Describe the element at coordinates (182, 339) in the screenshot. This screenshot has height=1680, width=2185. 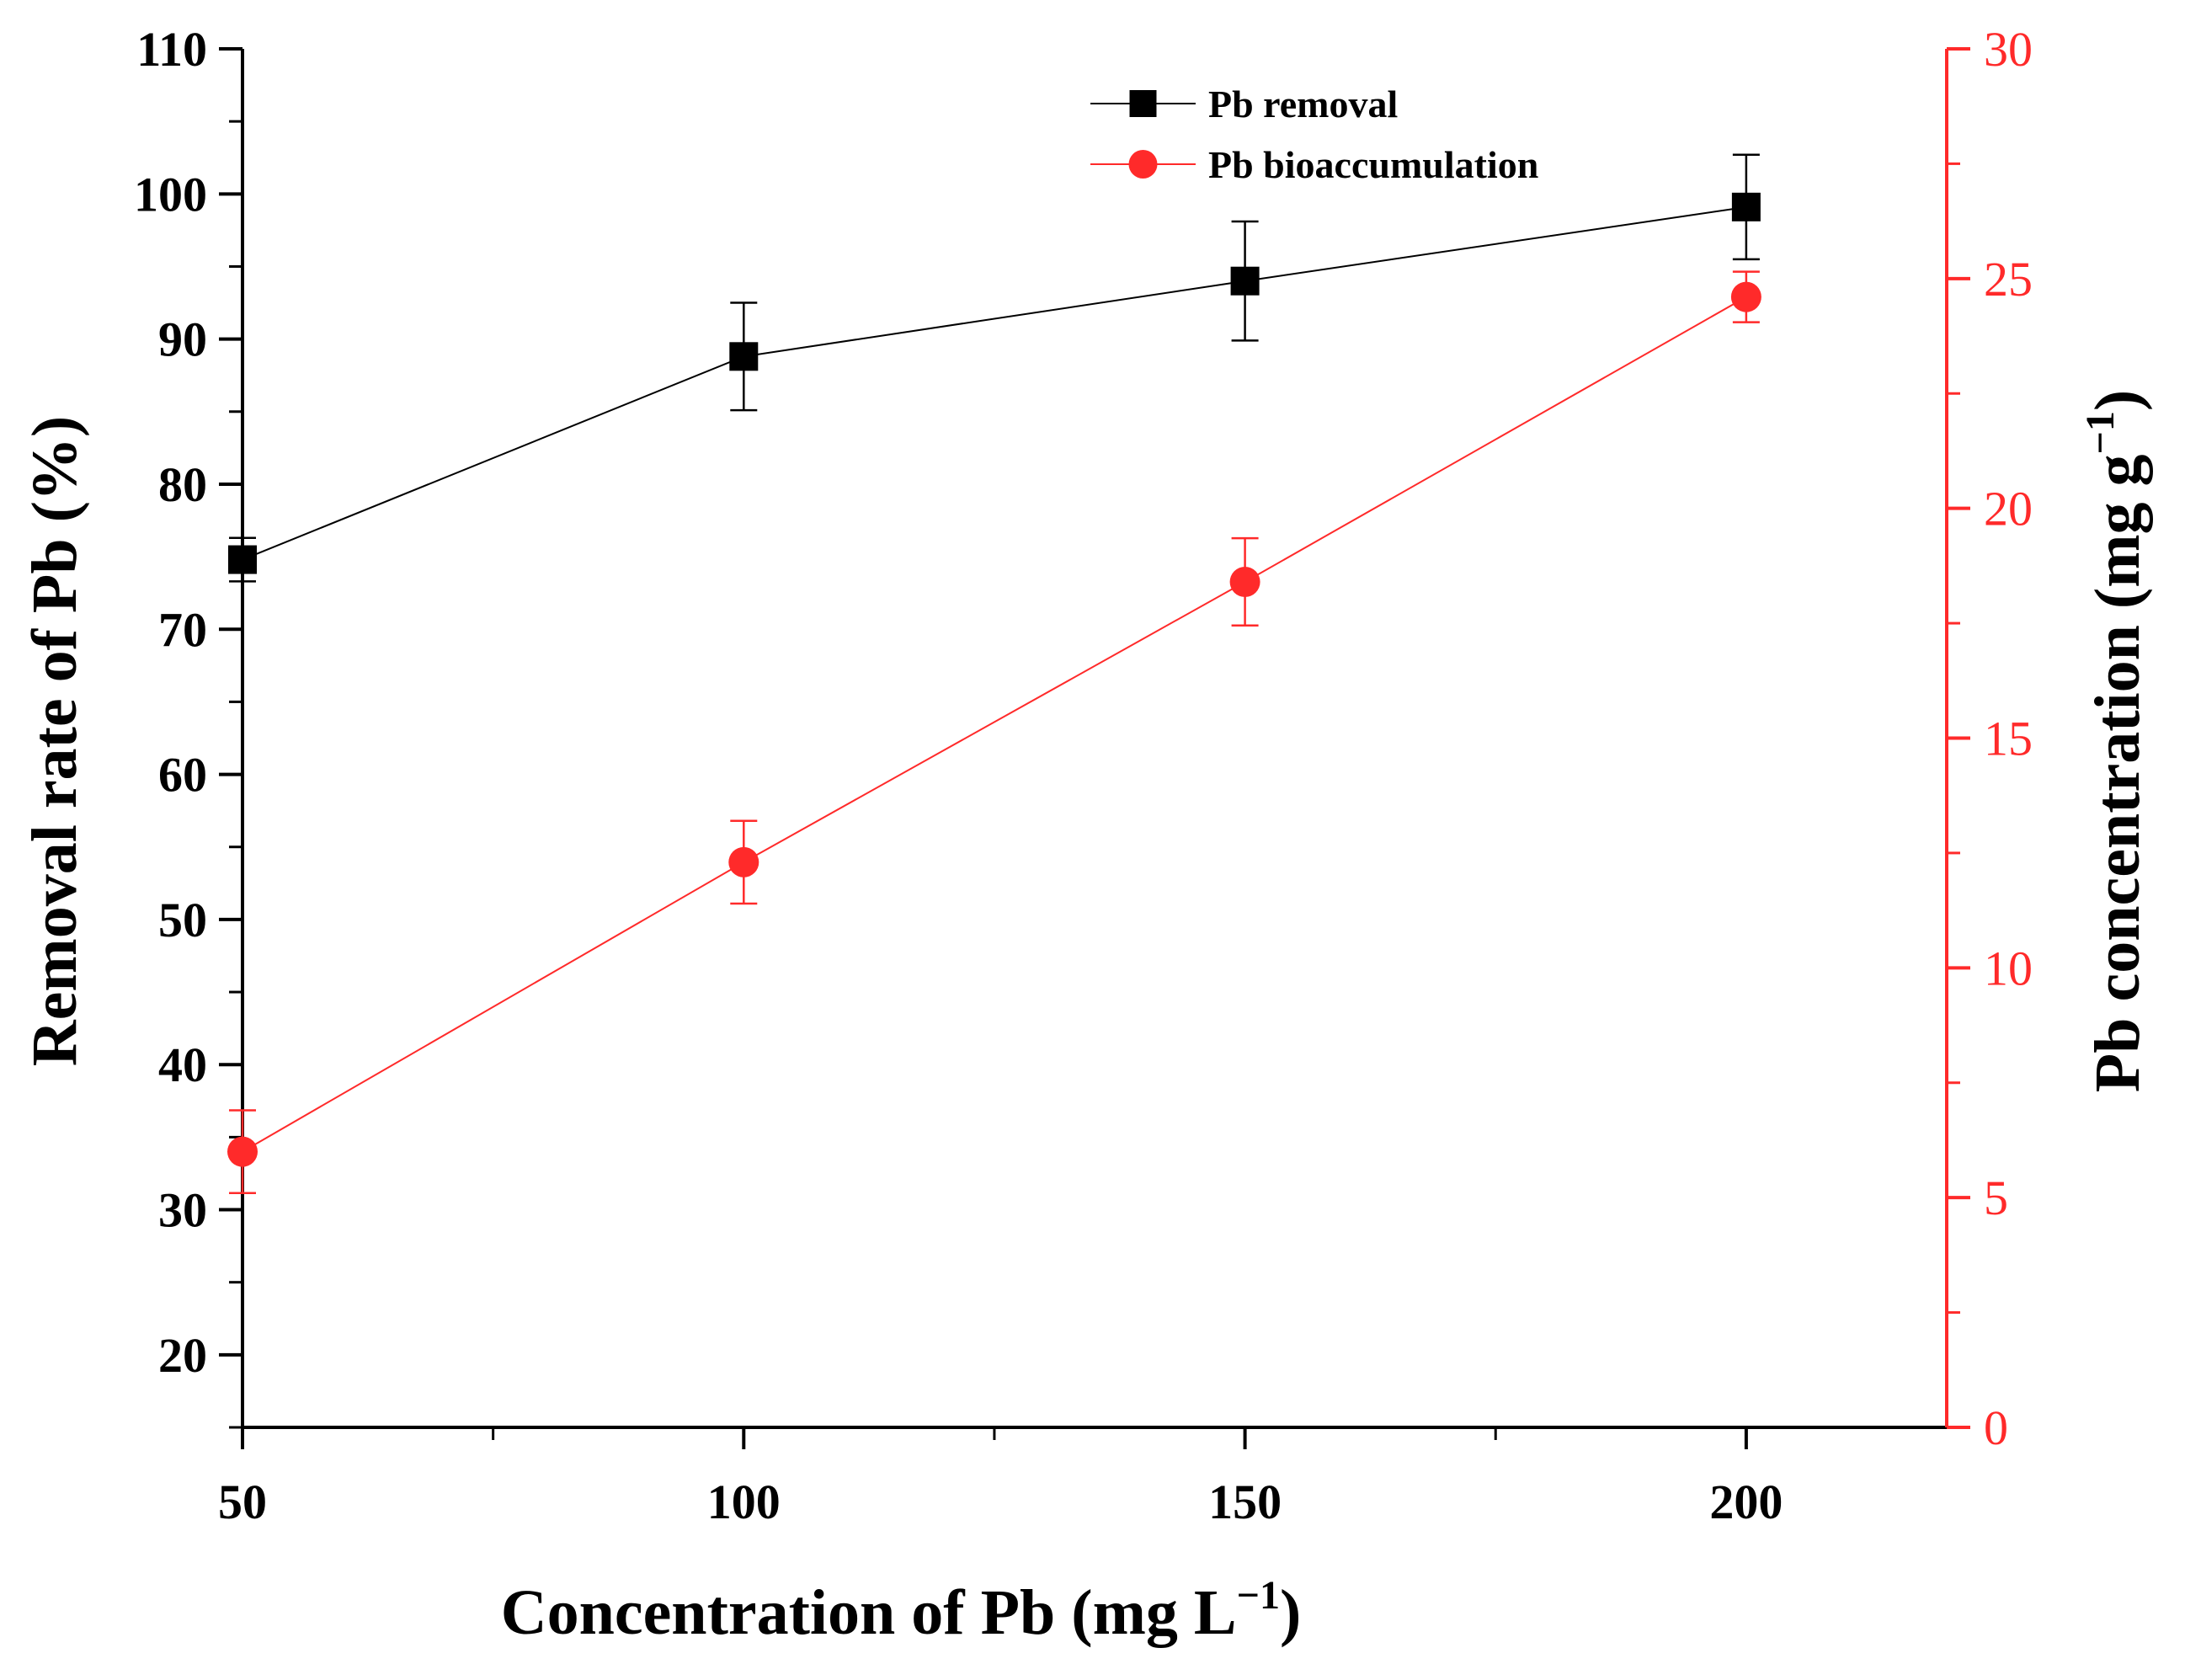
I see `y-left-tick-label: 90` at that location.